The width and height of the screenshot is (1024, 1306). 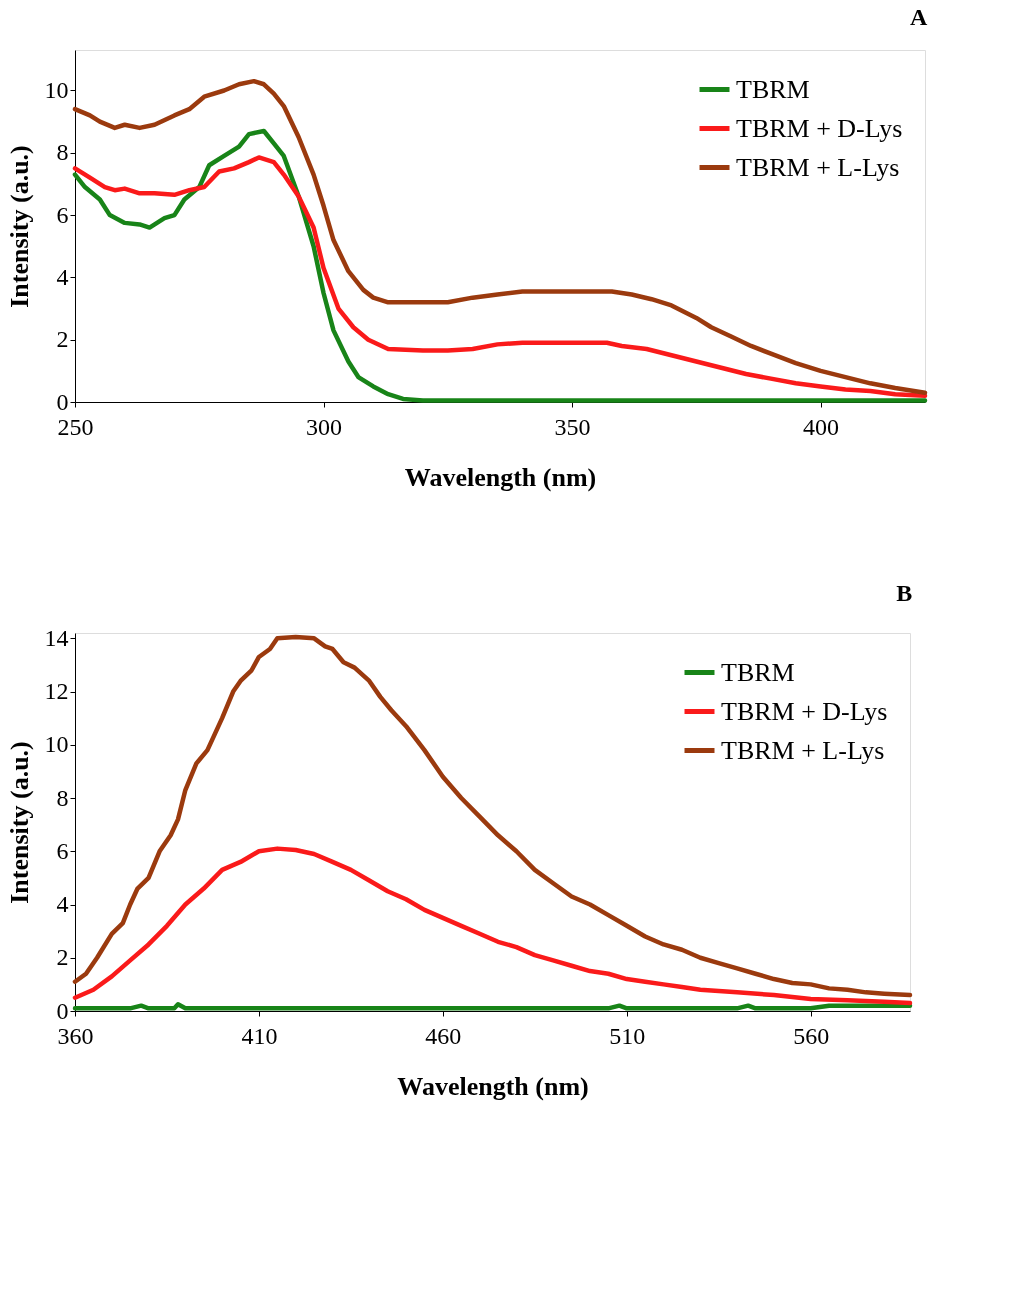 What do you see at coordinates (492, 926) in the screenshot?
I see `line-series` at bounding box center [492, 926].